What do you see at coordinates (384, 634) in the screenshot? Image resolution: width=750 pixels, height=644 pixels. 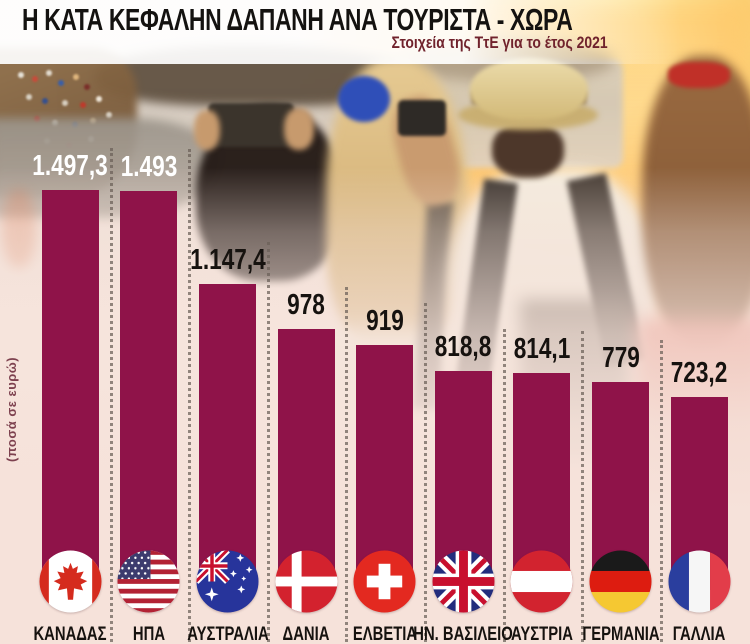 I see `category-label: ΕΛΒΕΤΙΑ` at bounding box center [384, 634].